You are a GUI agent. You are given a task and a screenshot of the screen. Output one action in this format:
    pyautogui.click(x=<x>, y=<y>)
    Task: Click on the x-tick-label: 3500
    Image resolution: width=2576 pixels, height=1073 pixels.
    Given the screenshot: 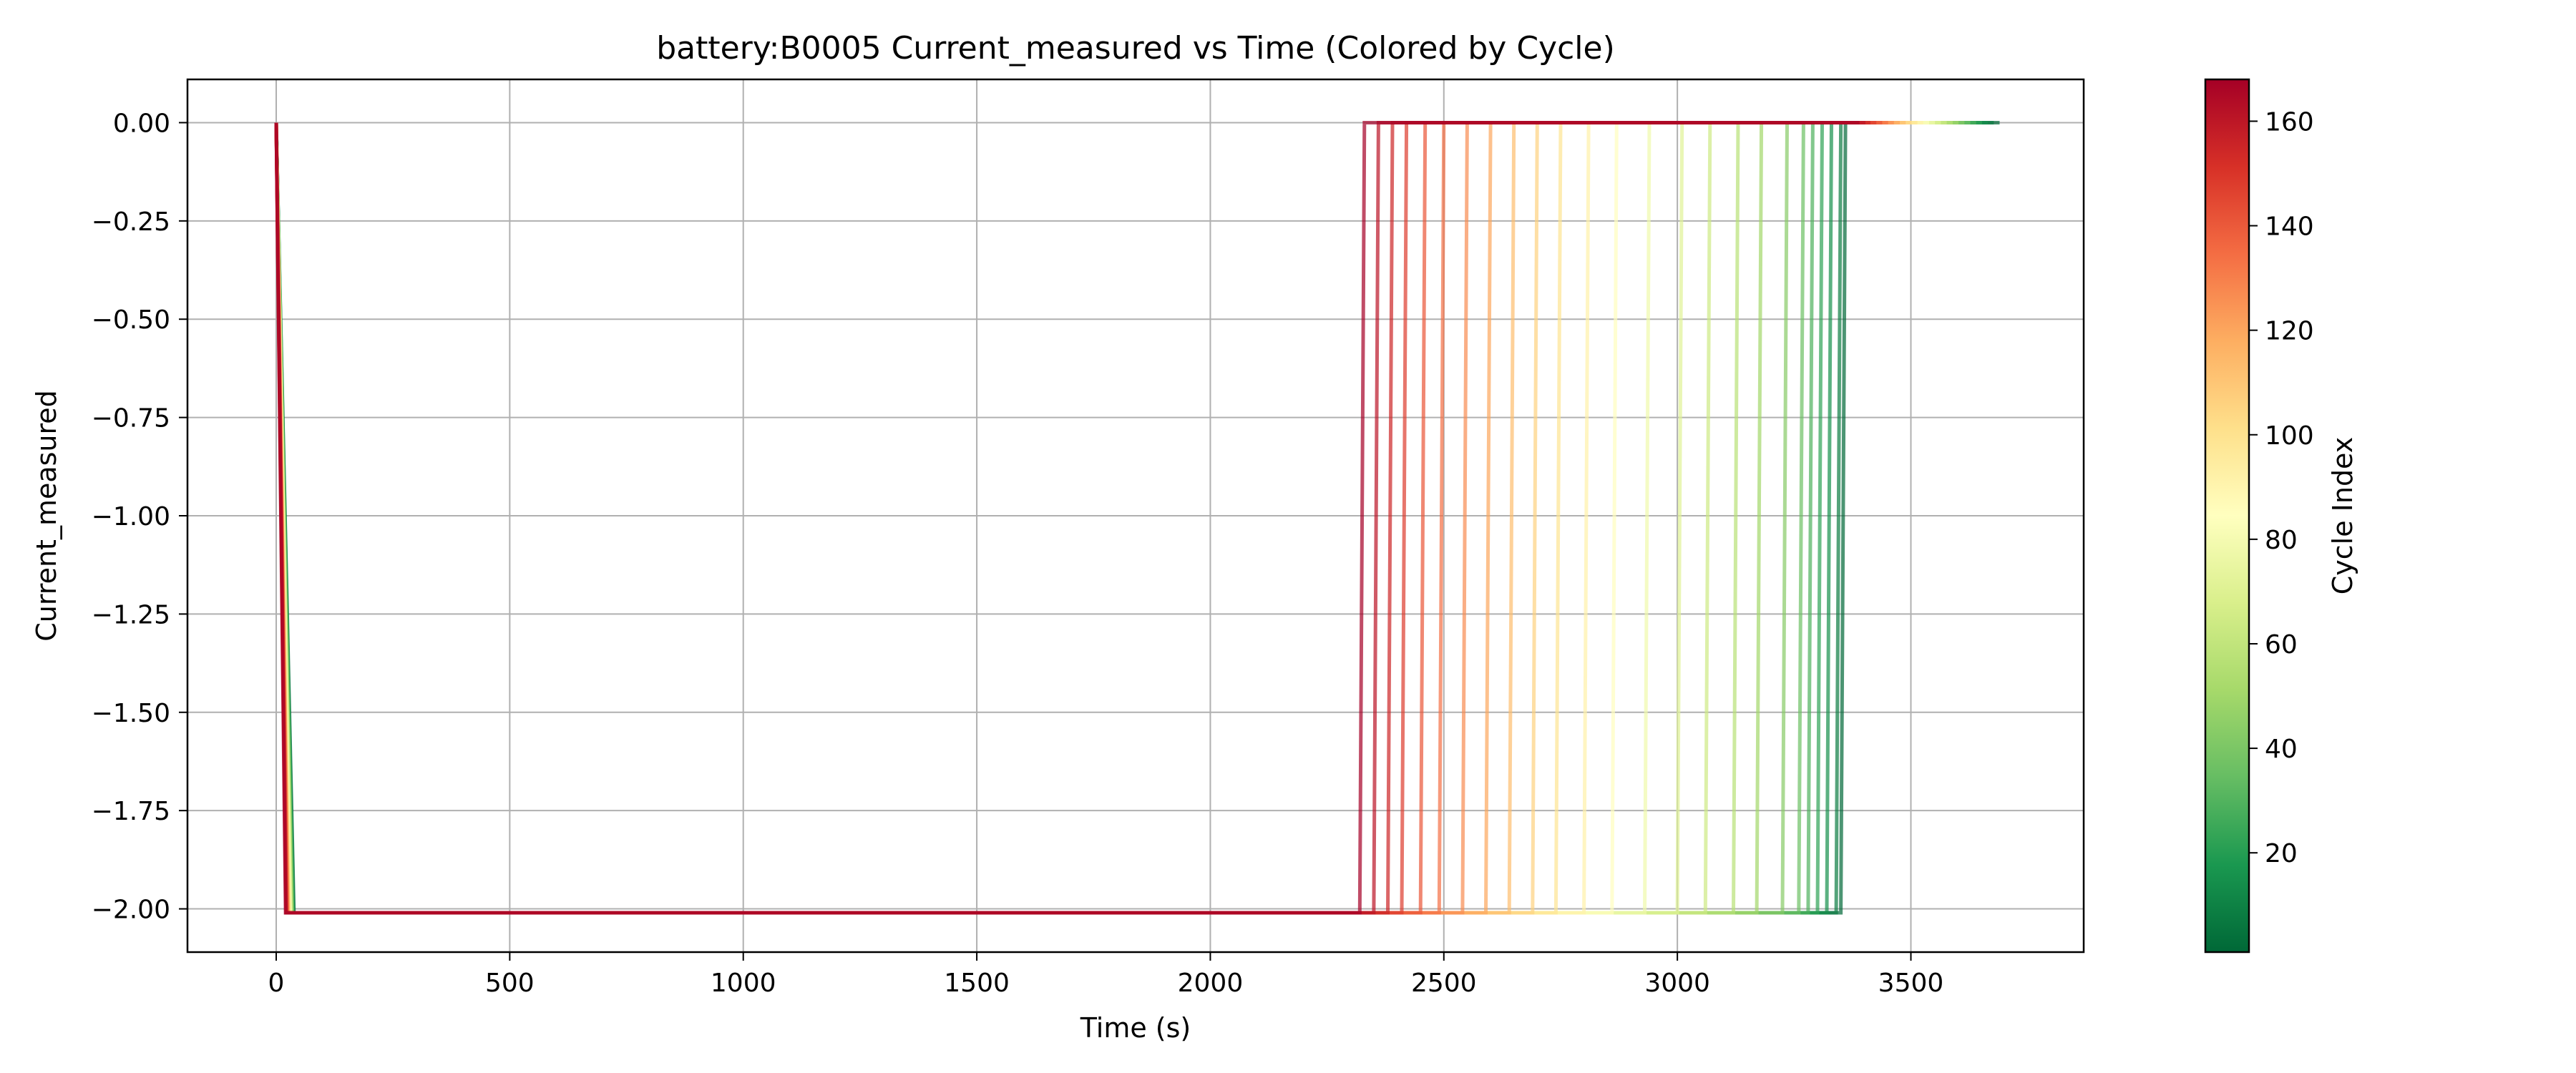 What is the action you would take?
    pyautogui.click(x=1911, y=983)
    